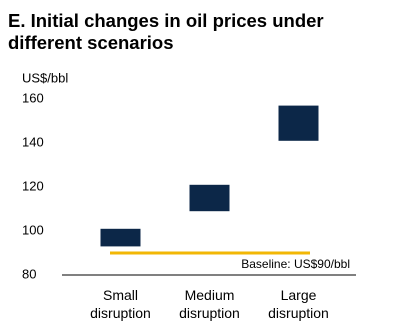 Image resolution: width=393 pixels, height=333 pixels. I want to click on x-tick-label: Medium disruption, so click(209, 304).